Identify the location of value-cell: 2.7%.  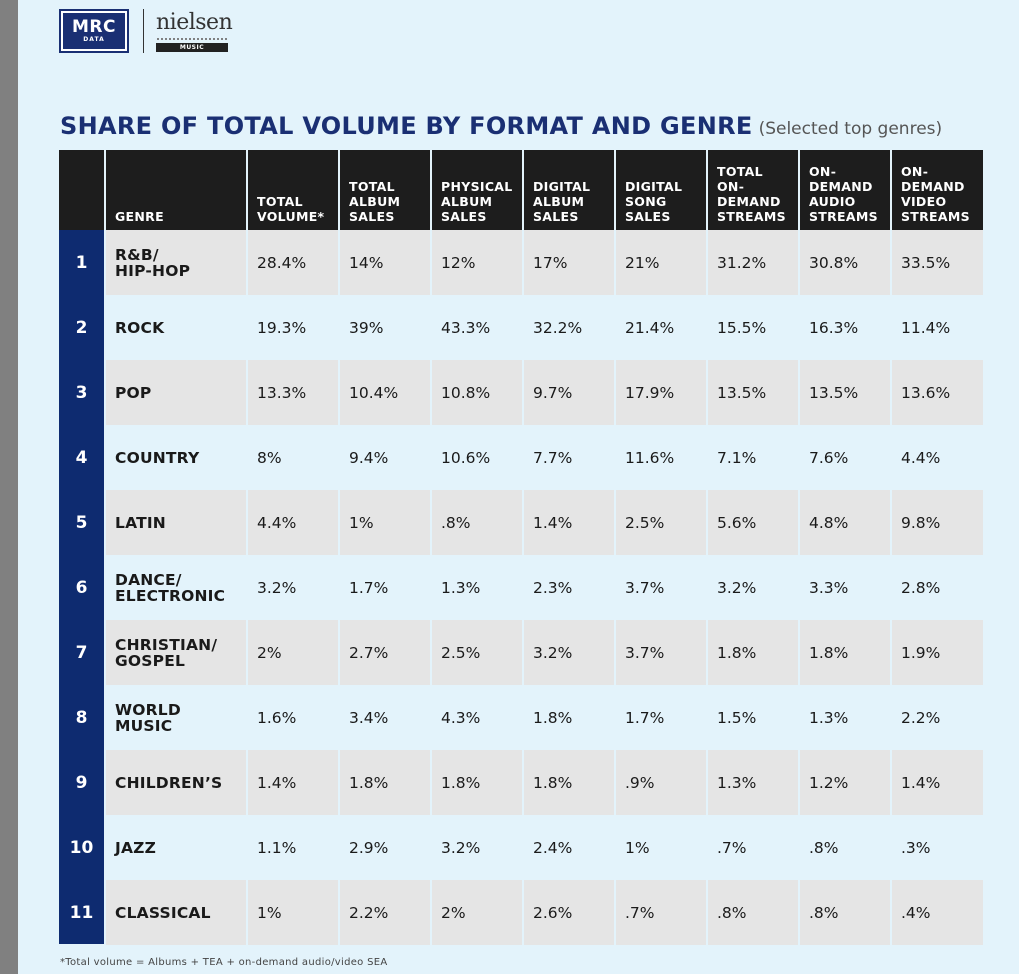
(385, 652).